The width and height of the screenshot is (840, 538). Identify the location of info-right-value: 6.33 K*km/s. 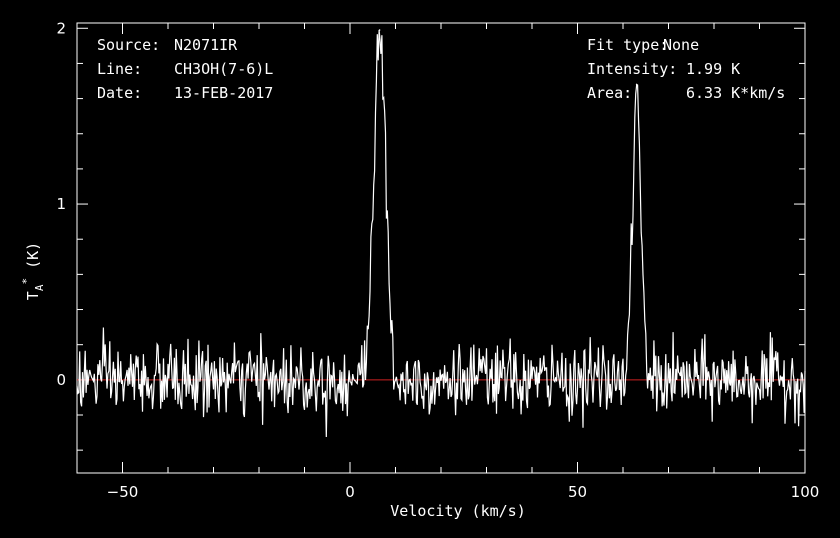
(735, 93).